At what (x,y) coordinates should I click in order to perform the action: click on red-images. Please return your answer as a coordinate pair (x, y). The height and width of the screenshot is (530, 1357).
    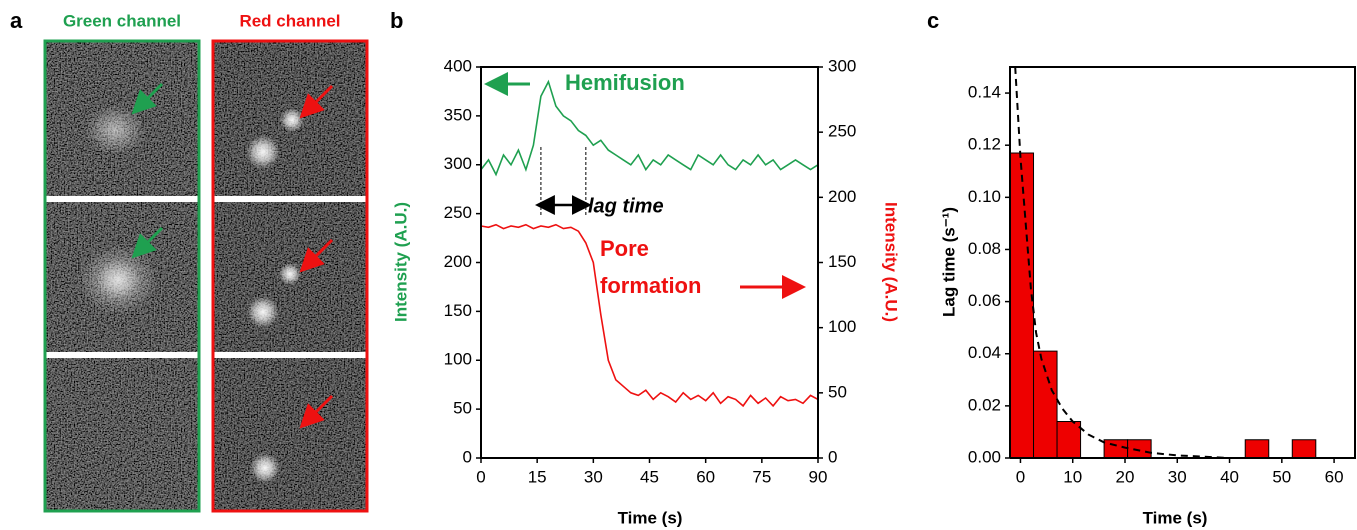
    Looking at the image, I should click on (290, 276).